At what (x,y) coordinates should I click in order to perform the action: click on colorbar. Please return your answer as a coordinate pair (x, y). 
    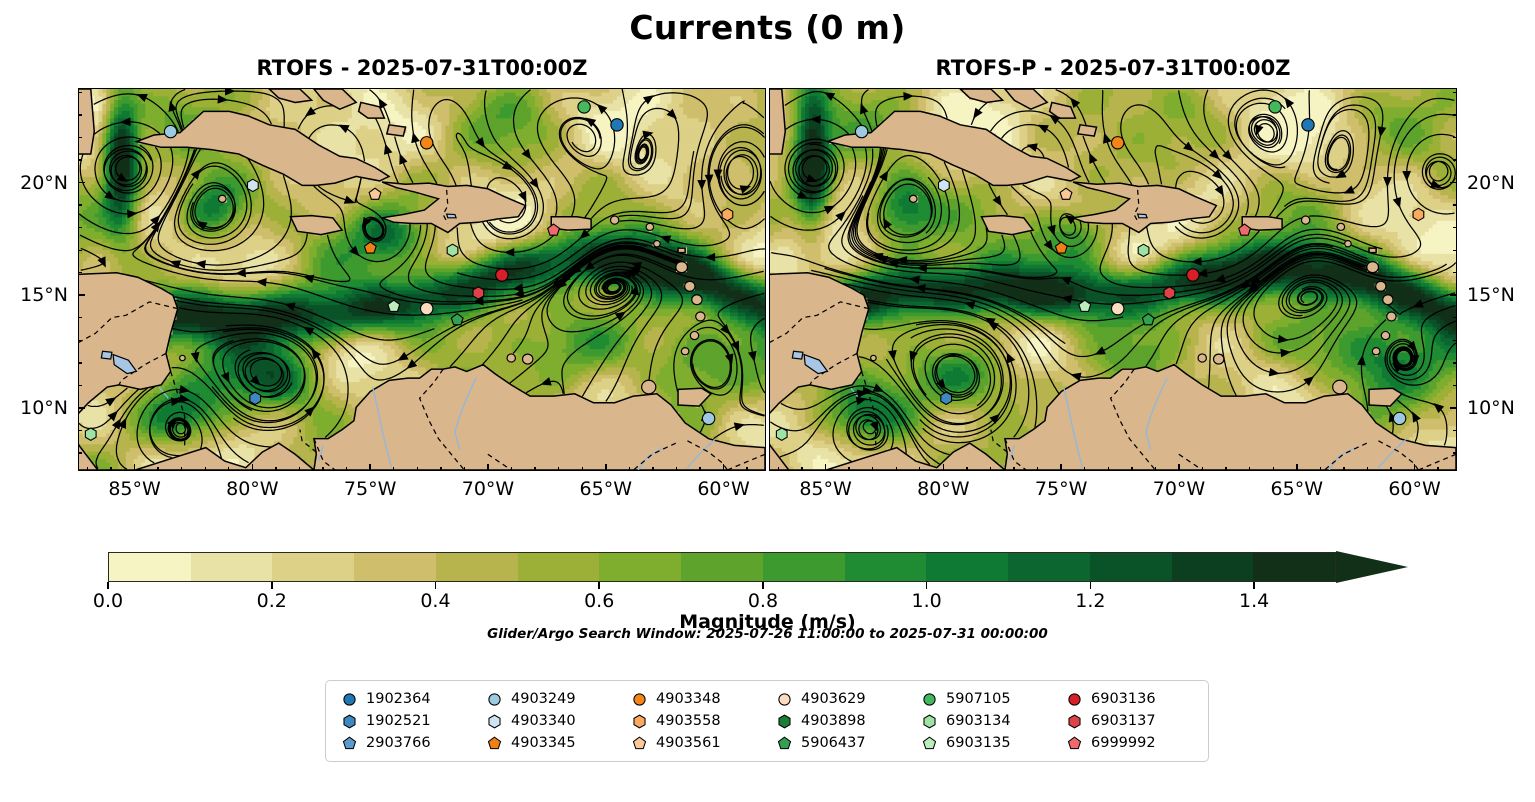
    Looking at the image, I should click on (758, 566).